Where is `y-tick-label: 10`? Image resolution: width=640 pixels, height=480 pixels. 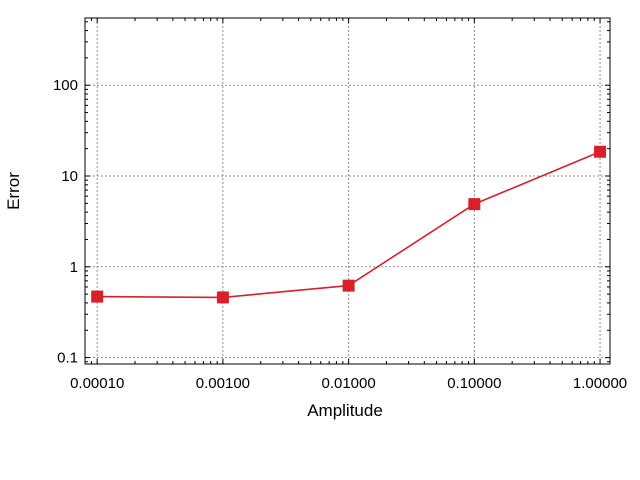
y-tick-label: 10 is located at coordinates (69, 176).